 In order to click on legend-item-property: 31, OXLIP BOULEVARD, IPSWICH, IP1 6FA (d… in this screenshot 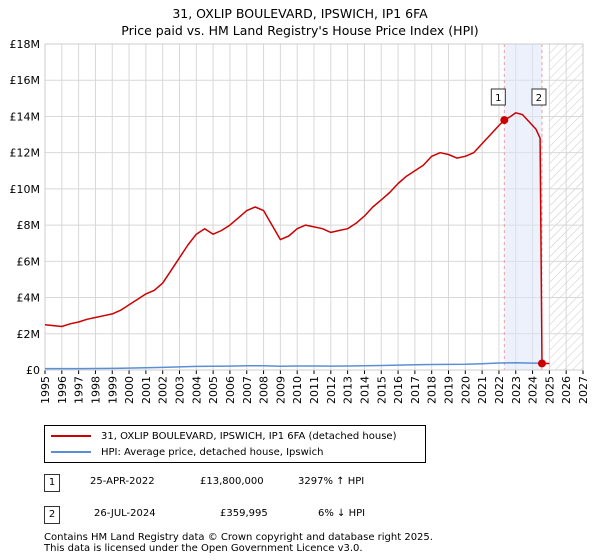, I will do `click(224, 436)`.